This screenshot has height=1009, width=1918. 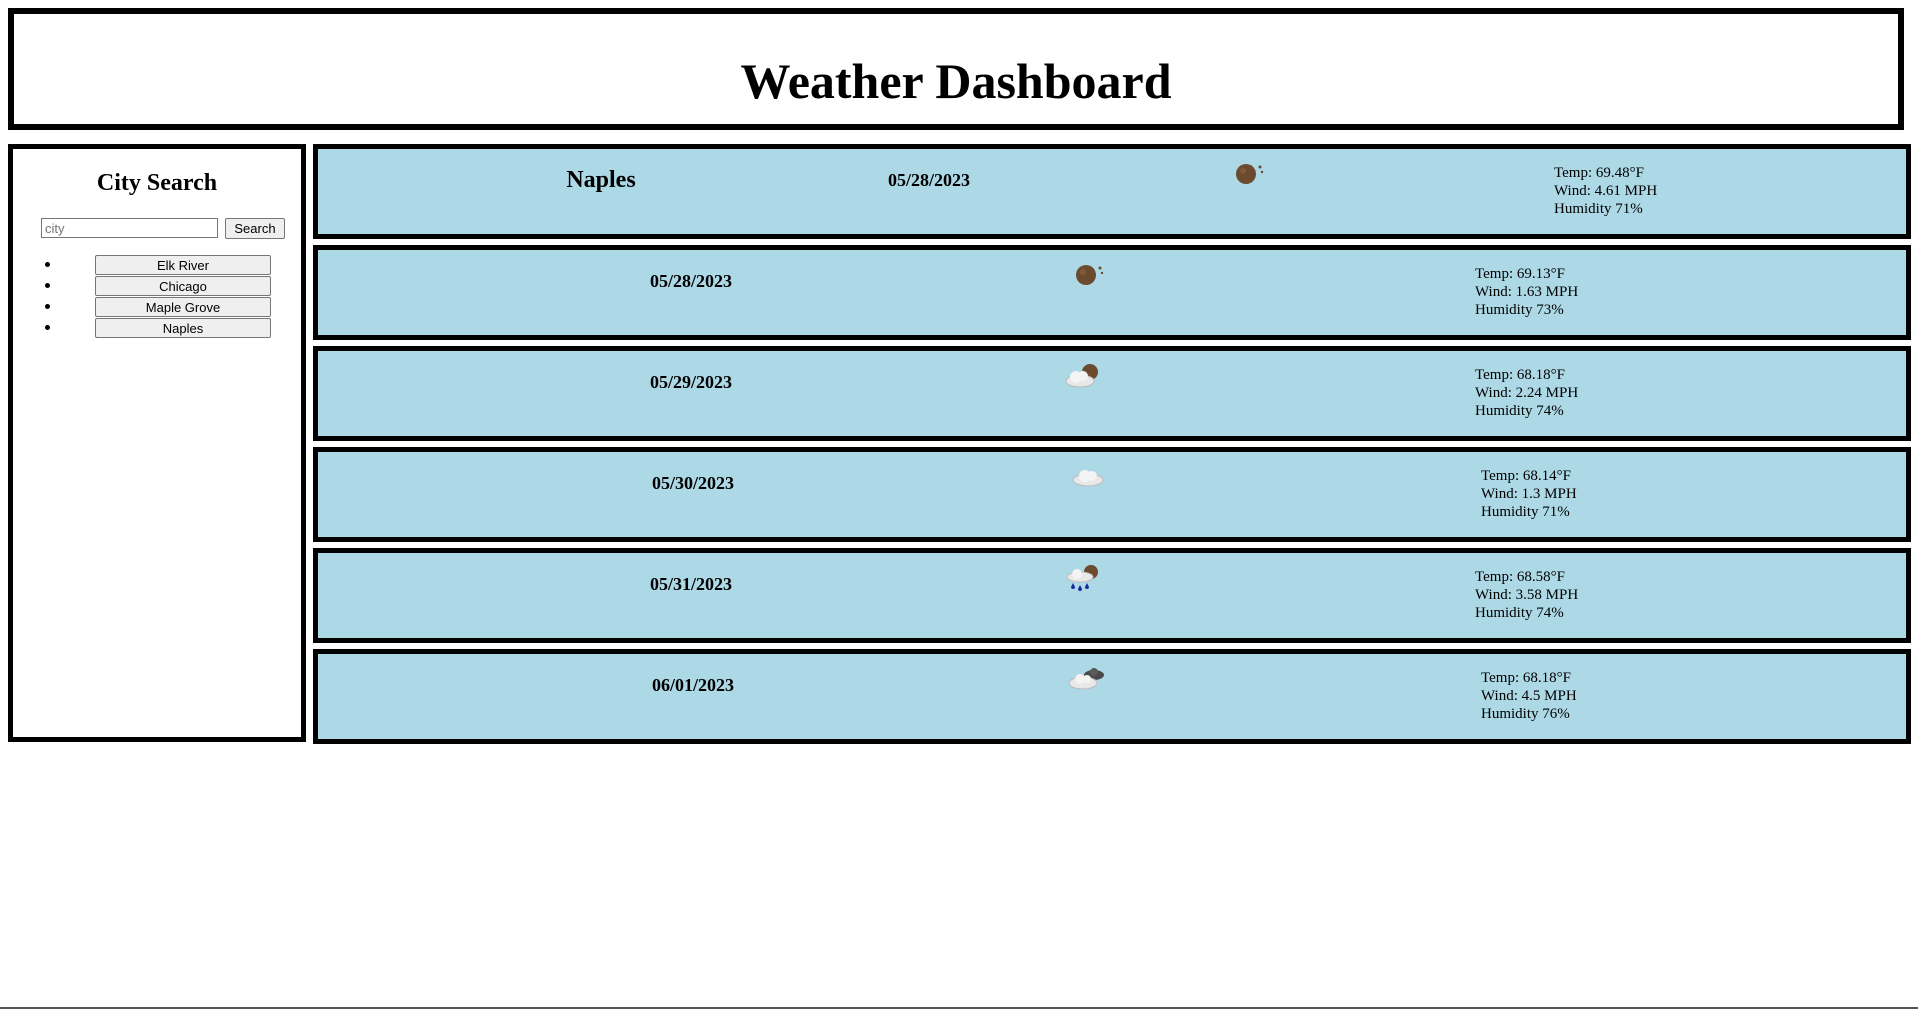 I want to click on city-search-title: City Search, so click(x=157, y=183).